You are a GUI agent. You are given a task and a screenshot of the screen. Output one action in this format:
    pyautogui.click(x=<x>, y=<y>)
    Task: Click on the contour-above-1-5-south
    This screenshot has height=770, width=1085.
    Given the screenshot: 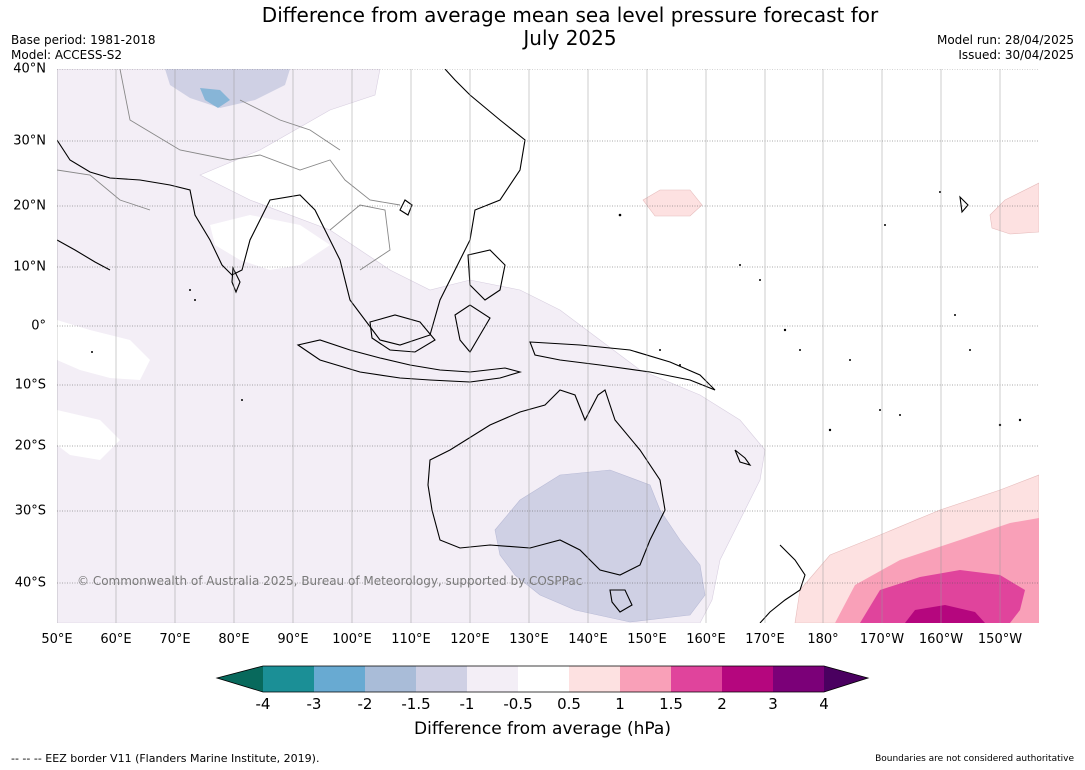 What is the action you would take?
    pyautogui.click(x=942, y=596)
    